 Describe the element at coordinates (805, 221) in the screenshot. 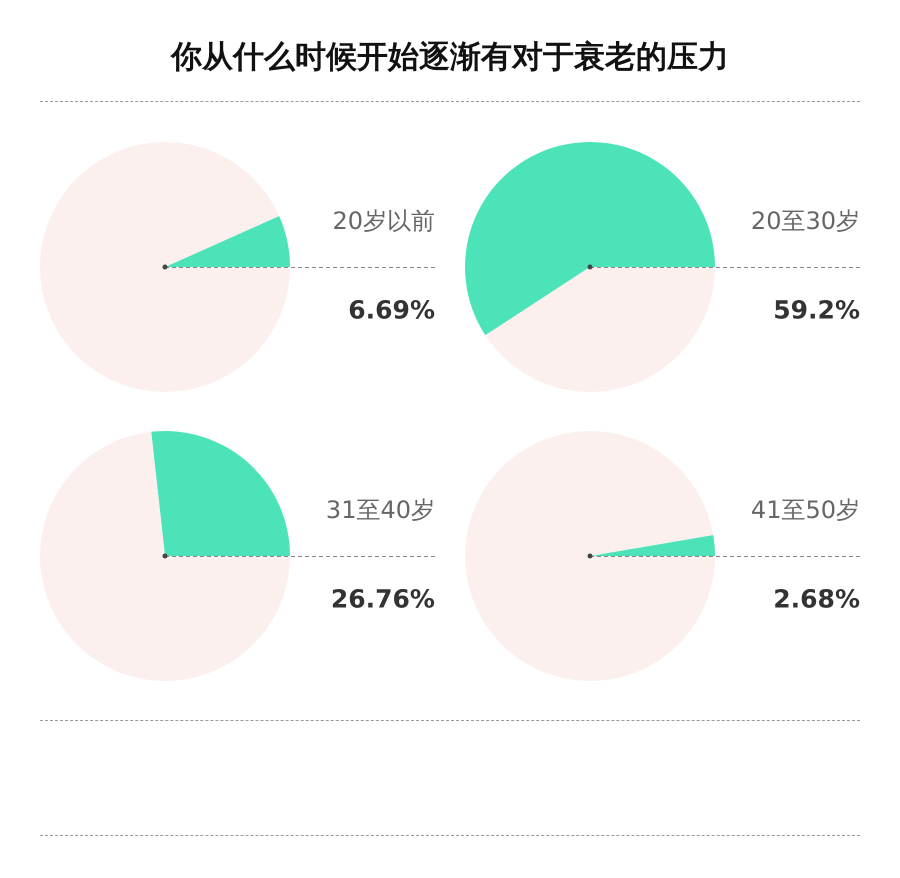

I see `slice-label: 20至30岁` at that location.